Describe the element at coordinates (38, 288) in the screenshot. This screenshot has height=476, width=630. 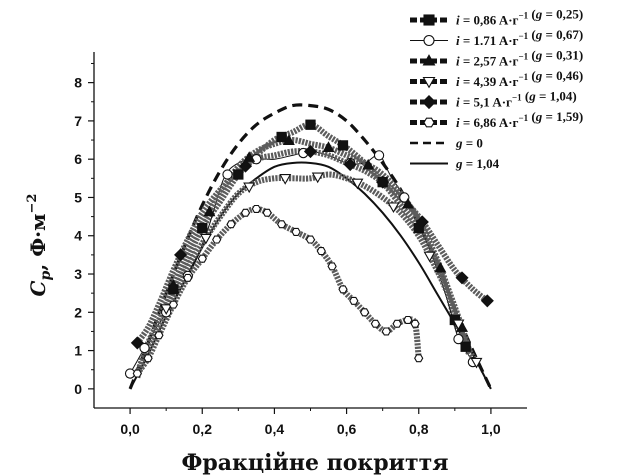
I see `y-axis-title-main: C` at that location.